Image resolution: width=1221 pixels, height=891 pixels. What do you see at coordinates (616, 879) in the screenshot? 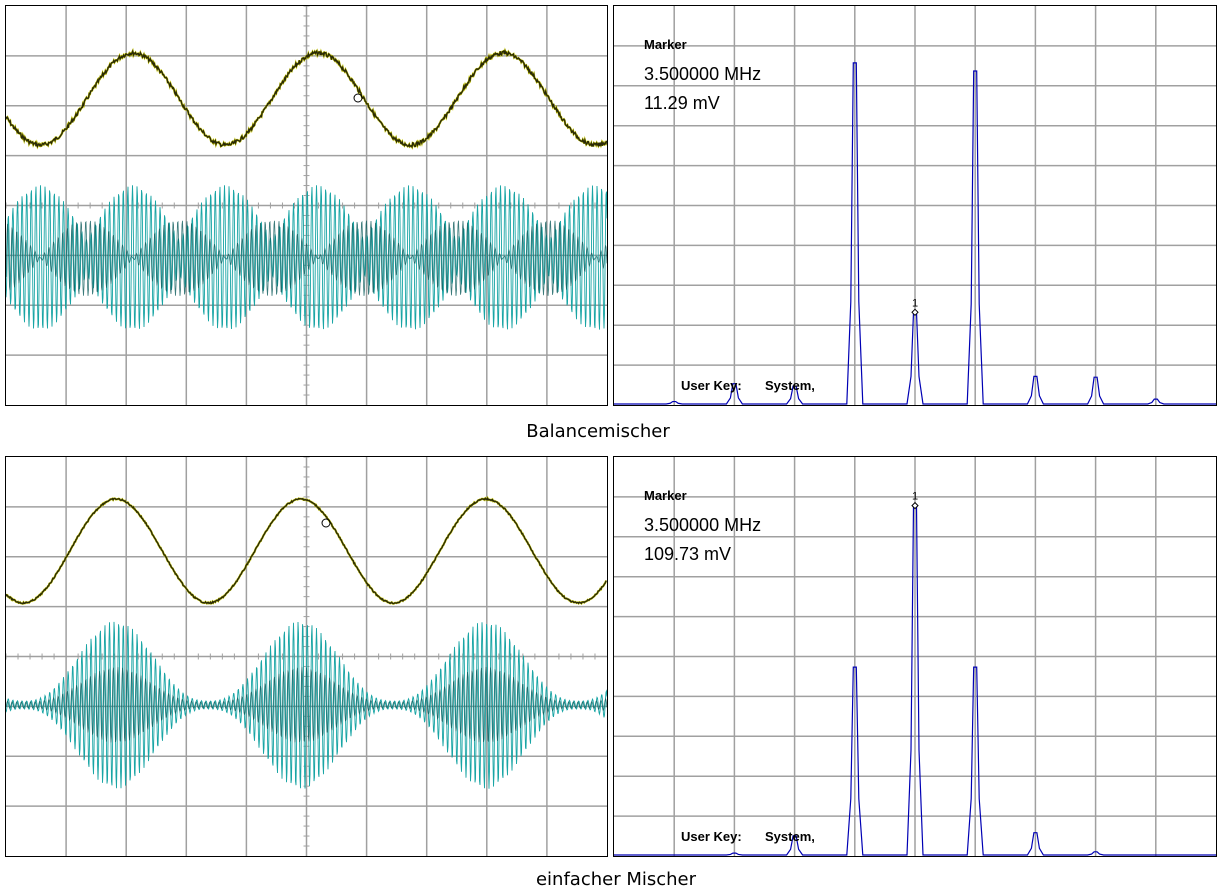
I see `caption-einfacher-mischer: einfacher Mischer` at bounding box center [616, 879].